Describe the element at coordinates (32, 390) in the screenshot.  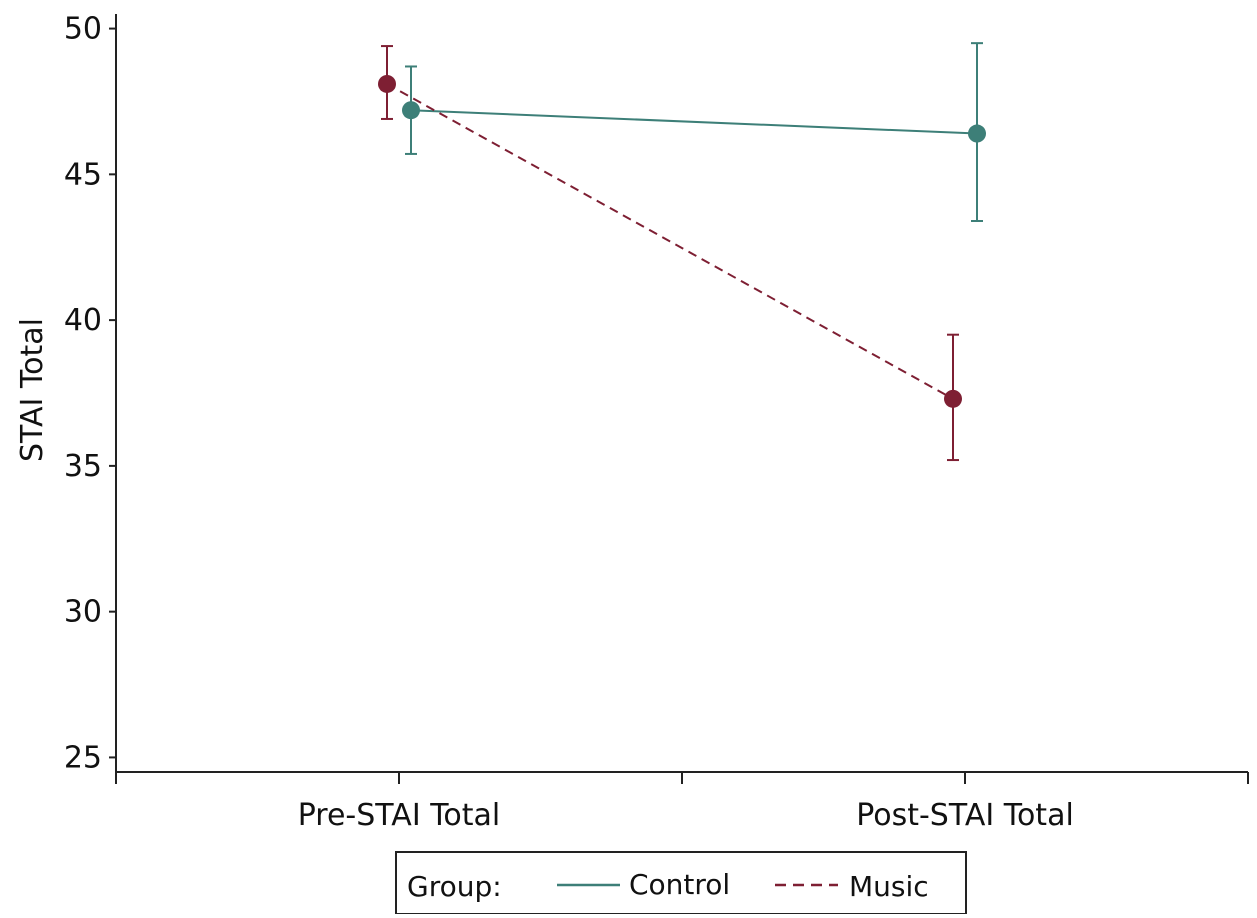
I see `y-axis-title: STAI Total` at that location.